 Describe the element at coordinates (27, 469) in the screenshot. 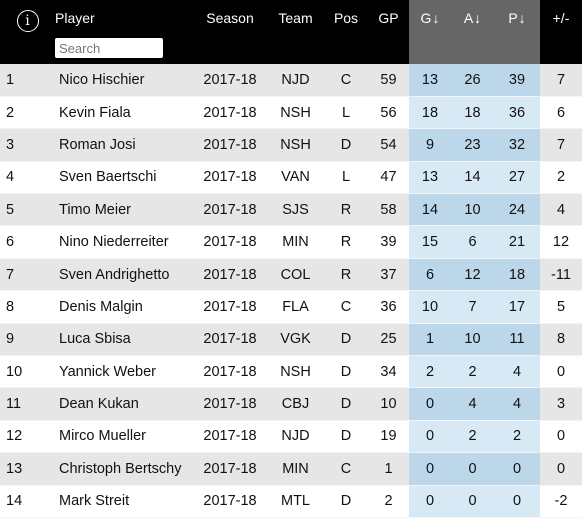

I see `rank-cell: 13` at that location.